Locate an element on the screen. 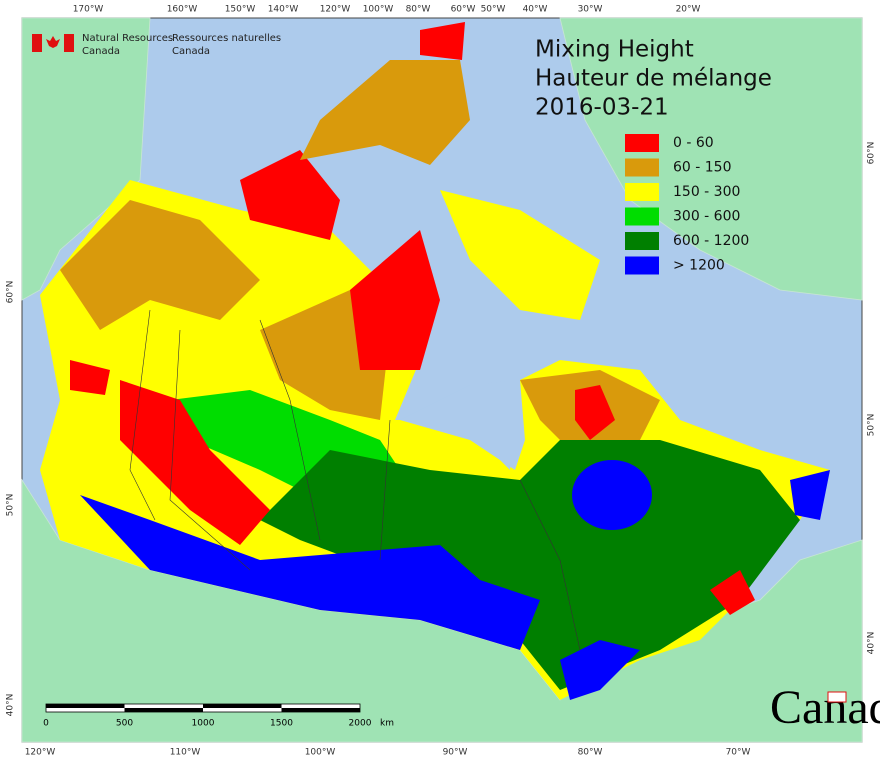  legend-label: > 1200 is located at coordinates (699, 266).